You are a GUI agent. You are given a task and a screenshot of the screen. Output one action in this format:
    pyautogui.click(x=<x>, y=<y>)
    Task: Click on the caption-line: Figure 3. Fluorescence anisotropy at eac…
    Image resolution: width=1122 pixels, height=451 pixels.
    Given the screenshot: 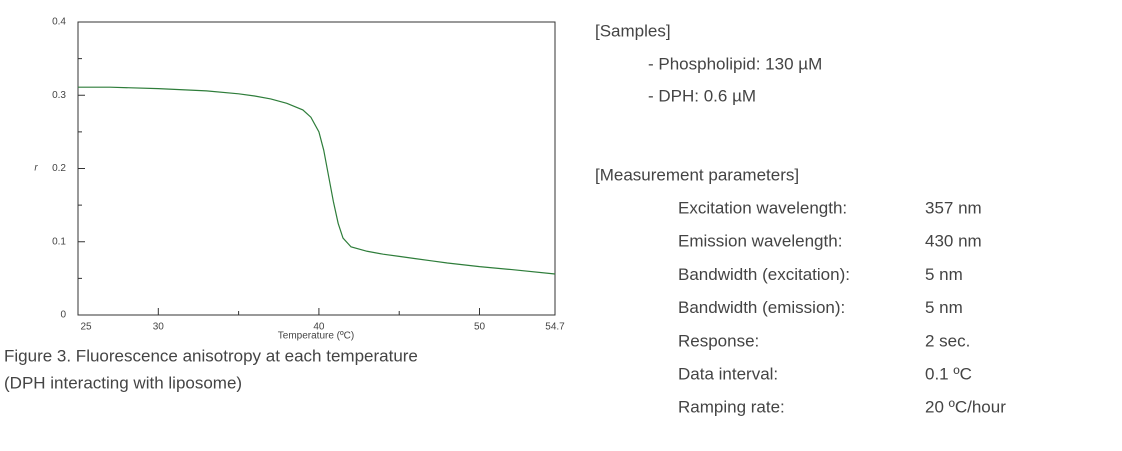 What is the action you would take?
    pyautogui.click(x=211, y=355)
    